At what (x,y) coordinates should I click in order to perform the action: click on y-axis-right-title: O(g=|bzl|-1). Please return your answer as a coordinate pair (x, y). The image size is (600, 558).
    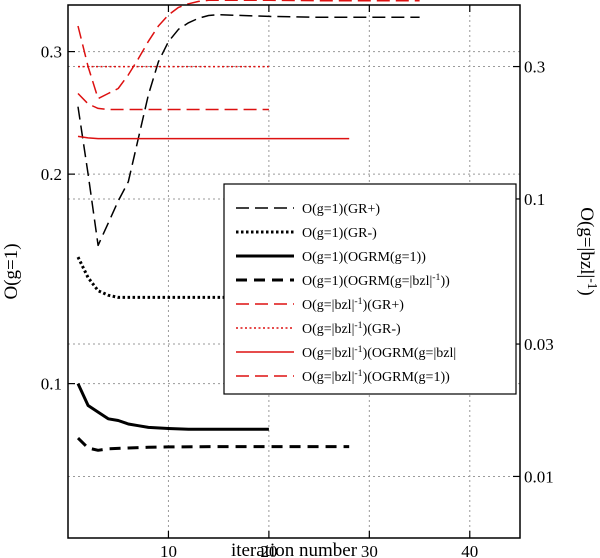
    Looking at the image, I should click on (588, 251).